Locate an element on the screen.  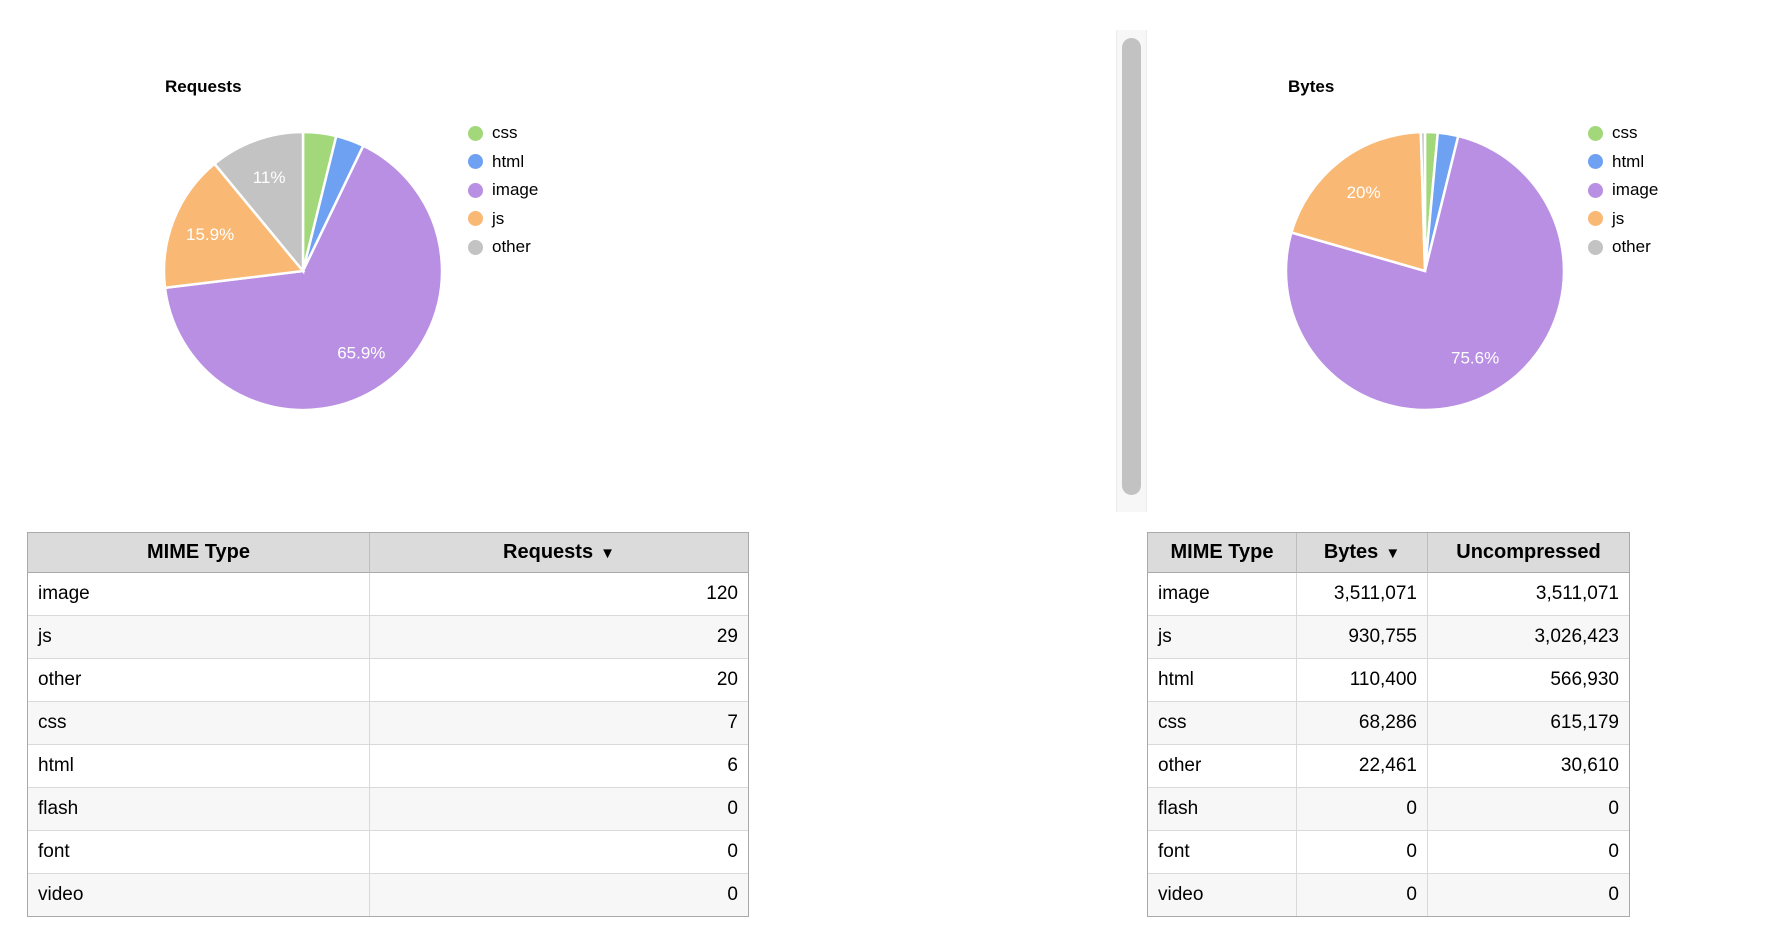
table-row-html: html 110,400 566,930 is located at coordinates (1388, 680).